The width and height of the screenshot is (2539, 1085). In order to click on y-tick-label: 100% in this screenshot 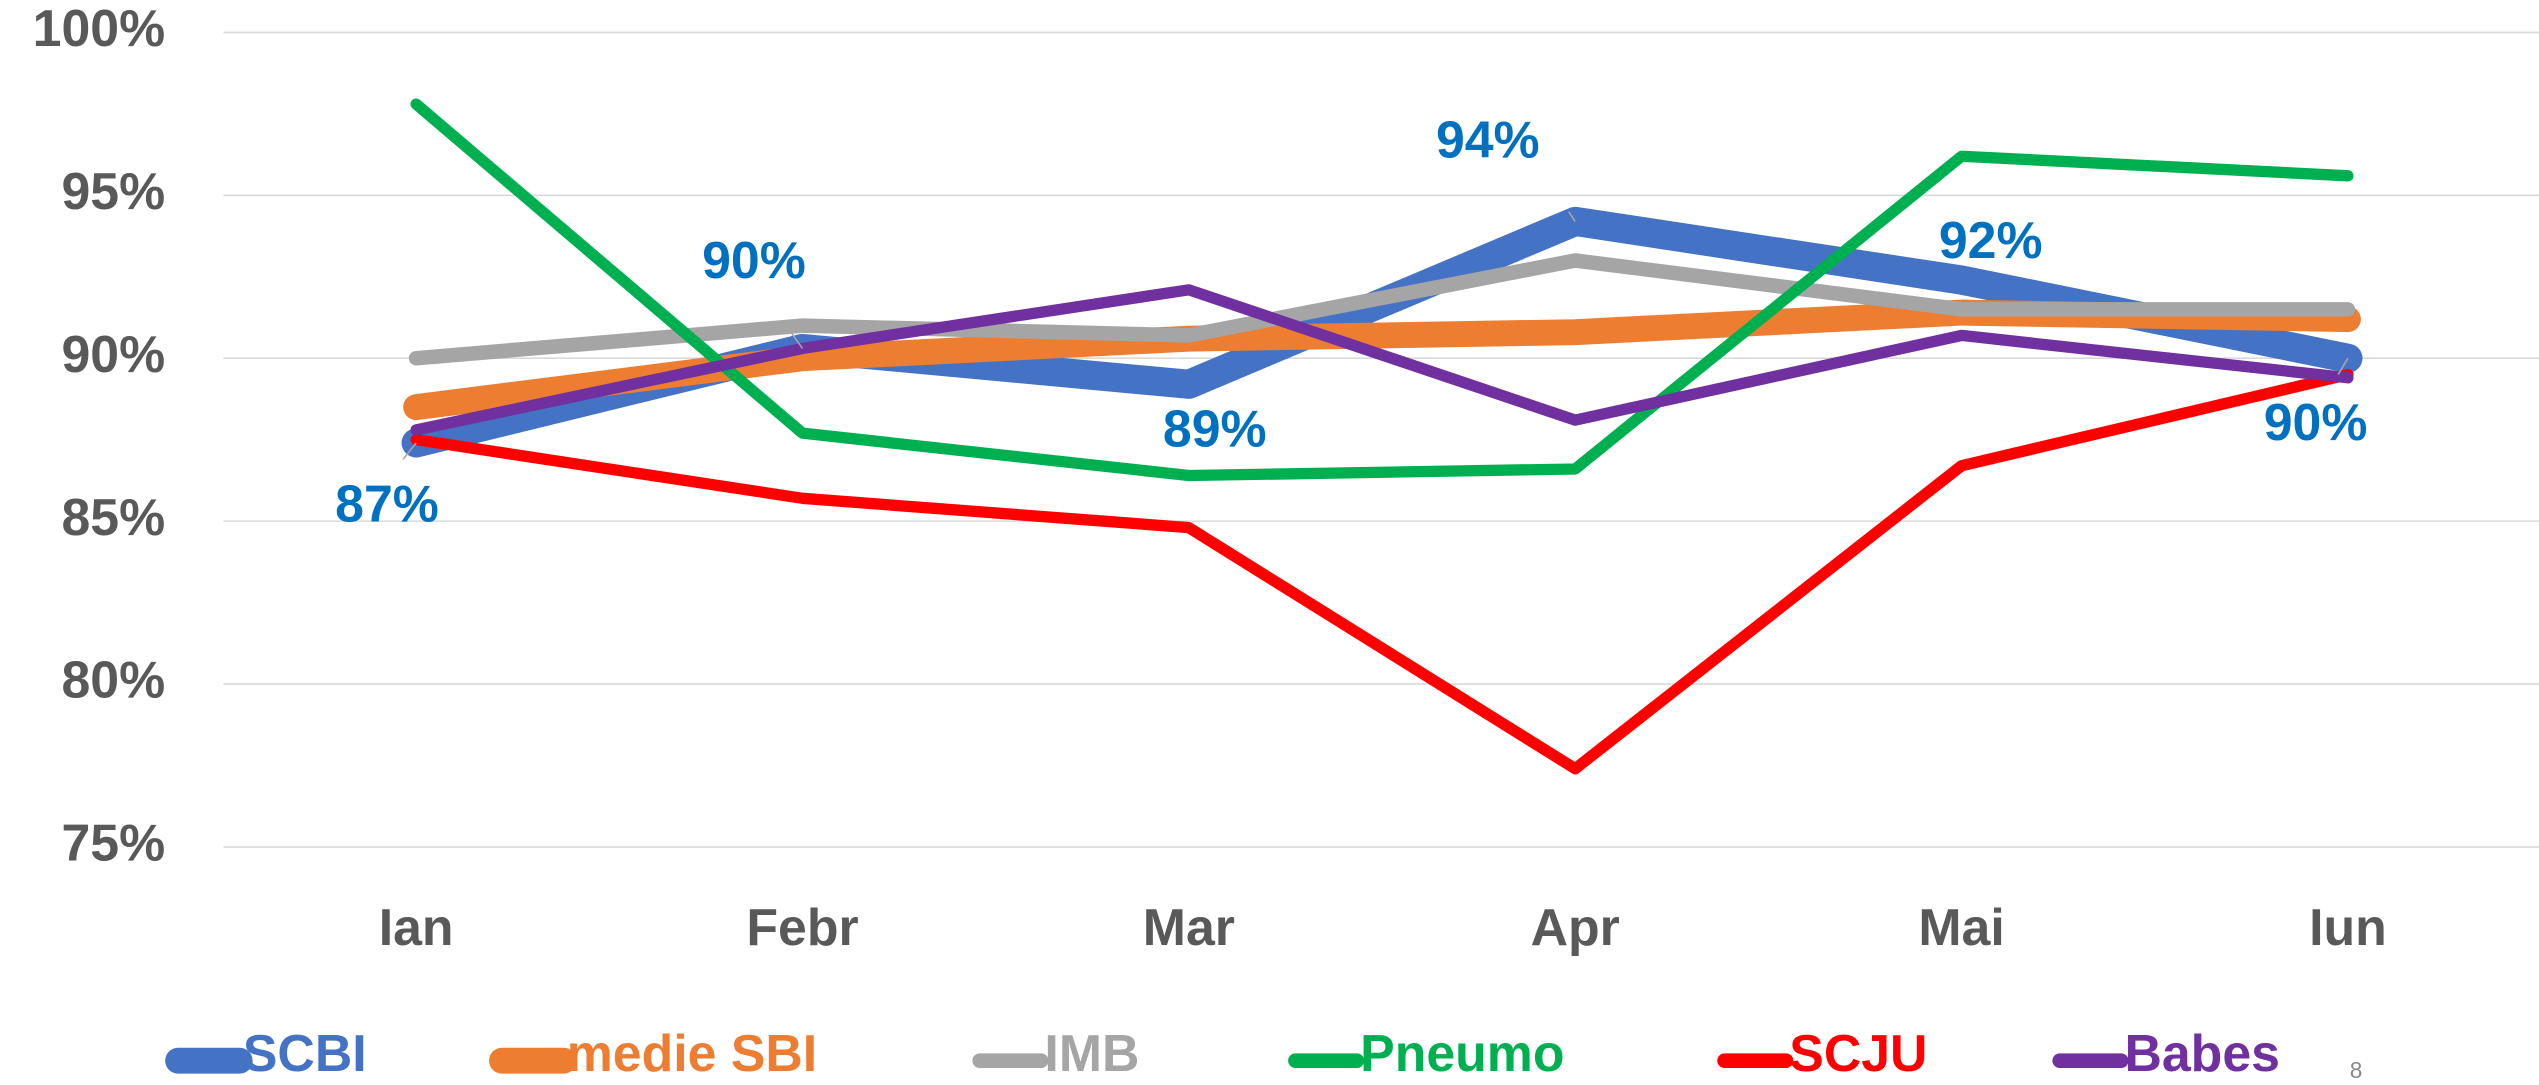, I will do `click(99, 28)`.